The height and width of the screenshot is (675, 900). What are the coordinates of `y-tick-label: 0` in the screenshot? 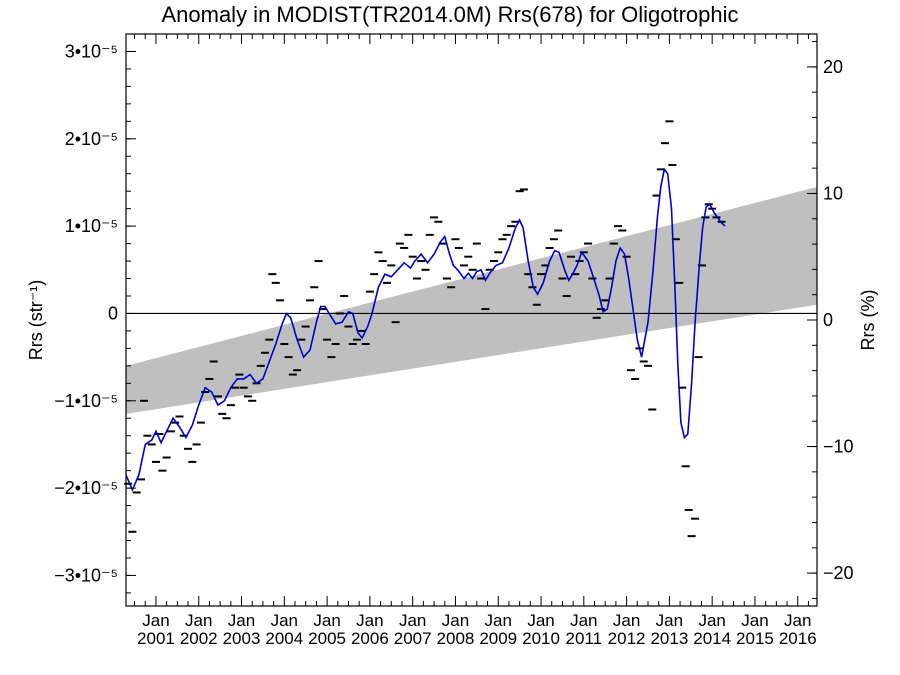 It's located at (113, 313).